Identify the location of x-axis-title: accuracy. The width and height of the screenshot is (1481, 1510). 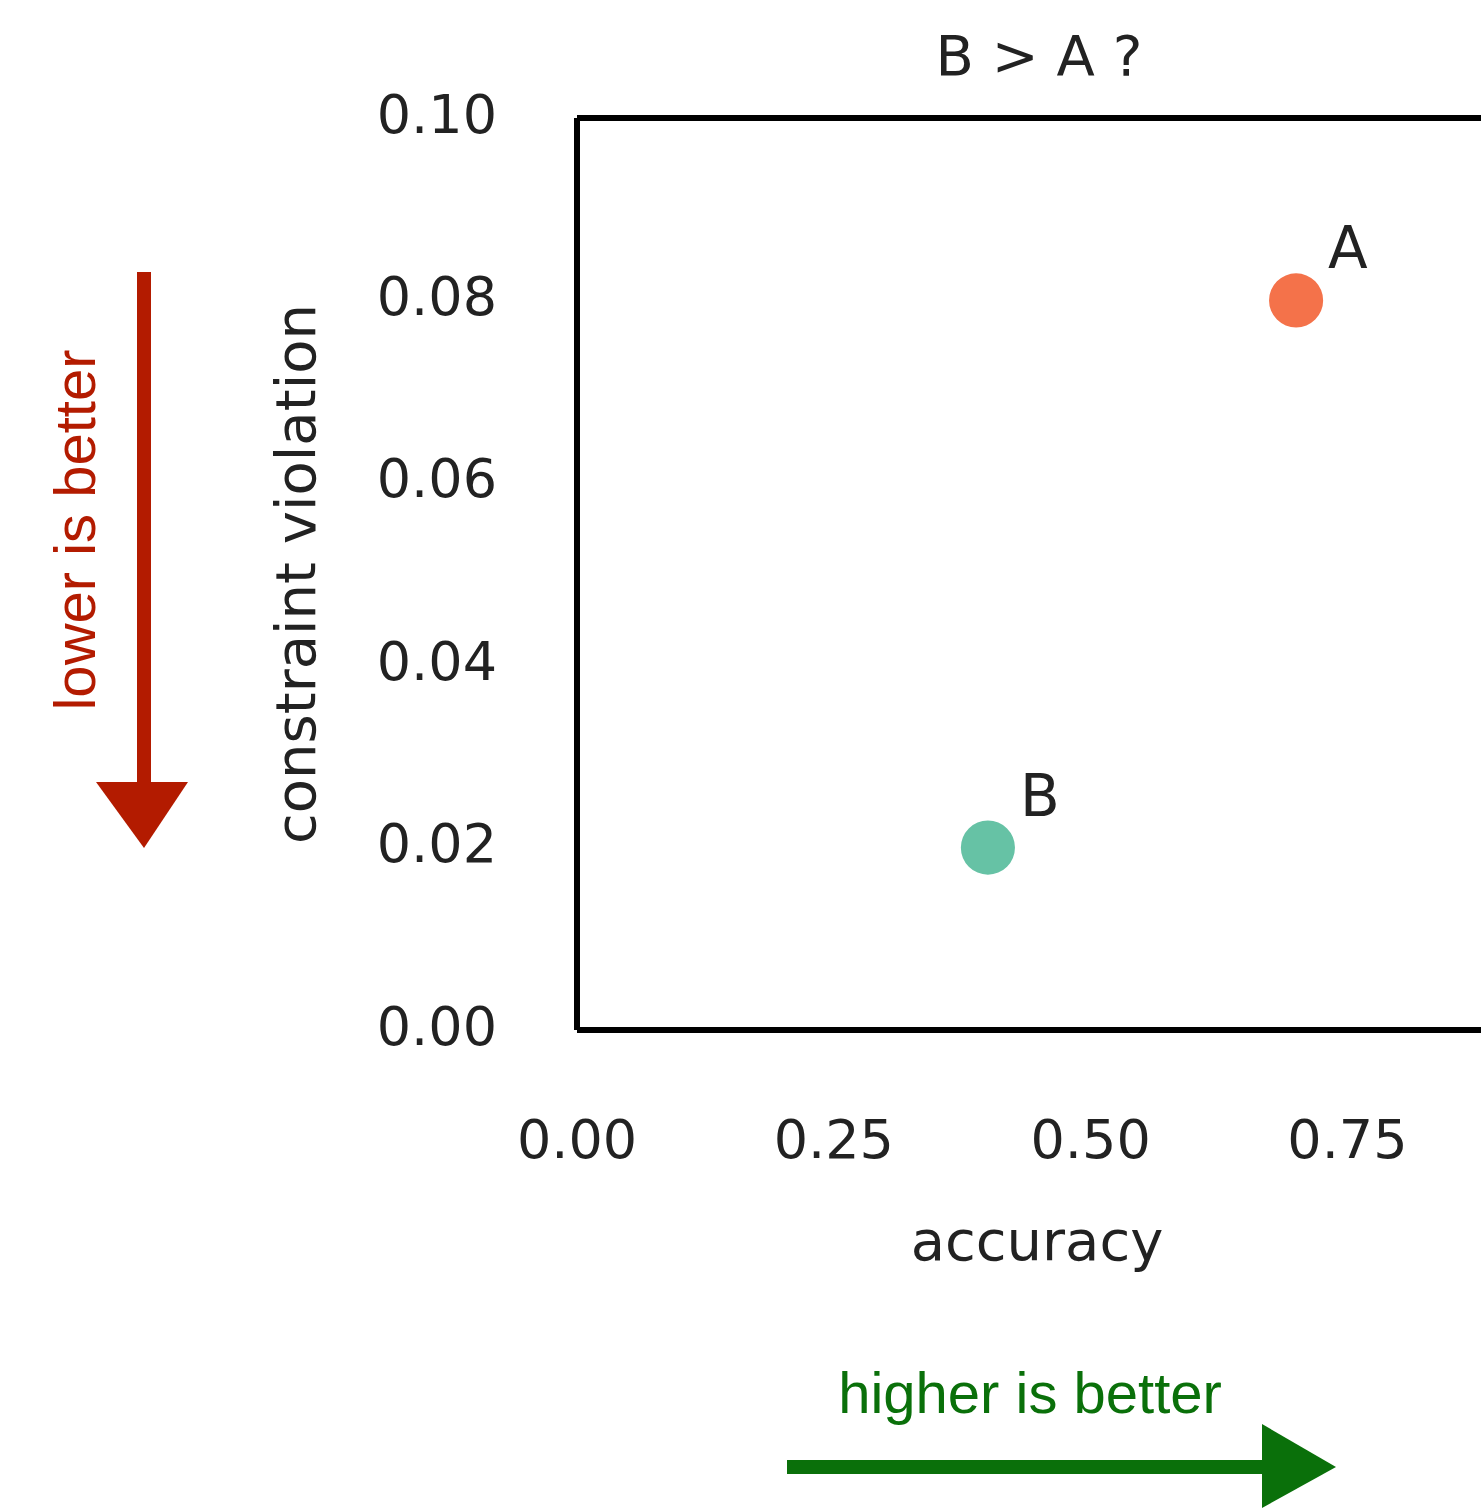
(1037, 1240).